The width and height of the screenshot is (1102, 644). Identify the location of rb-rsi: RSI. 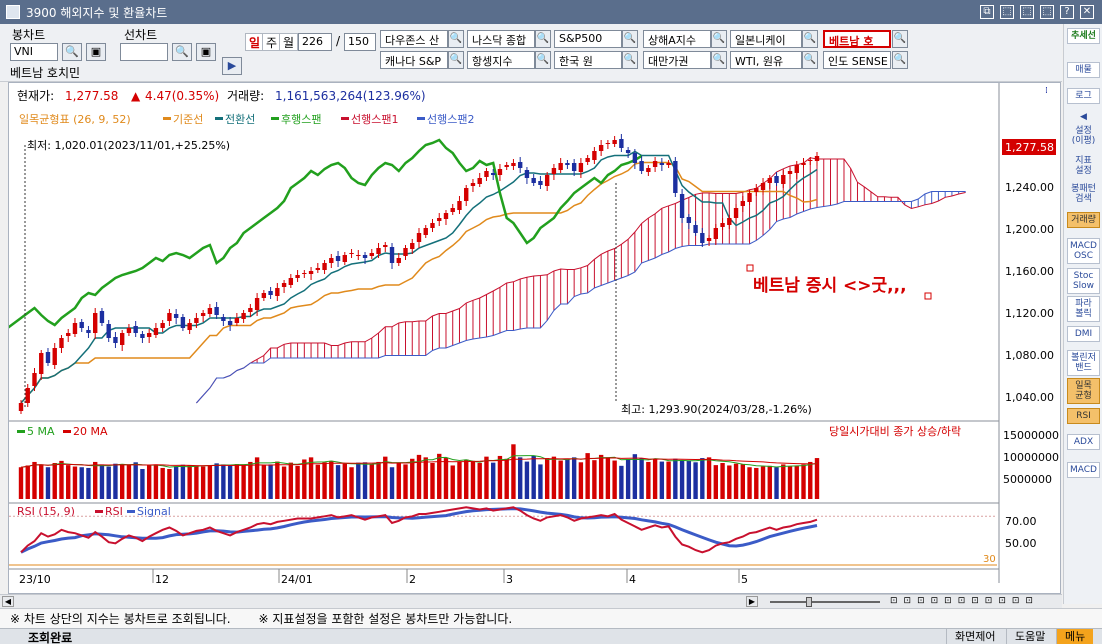
(1083, 416).